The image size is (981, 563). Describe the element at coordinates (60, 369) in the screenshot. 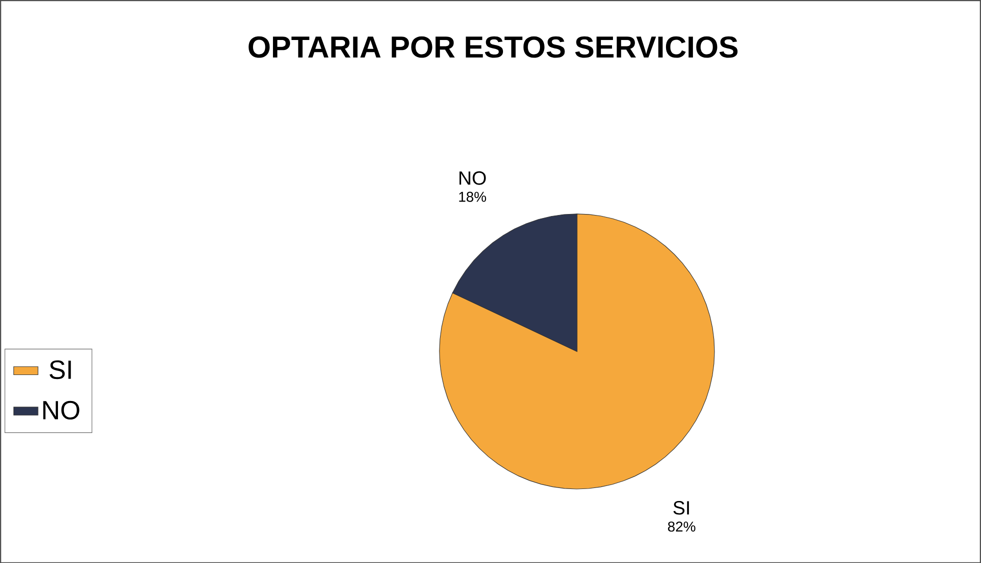

I see `legend-label: SI` at that location.